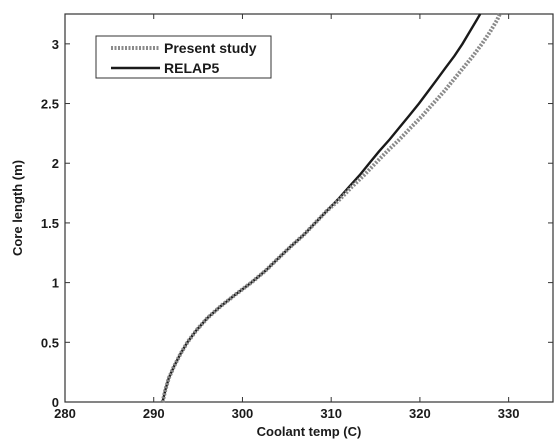 This screenshot has width=557, height=439. Describe the element at coordinates (55, 163) in the screenshot. I see `y-tick-label: 2` at that location.